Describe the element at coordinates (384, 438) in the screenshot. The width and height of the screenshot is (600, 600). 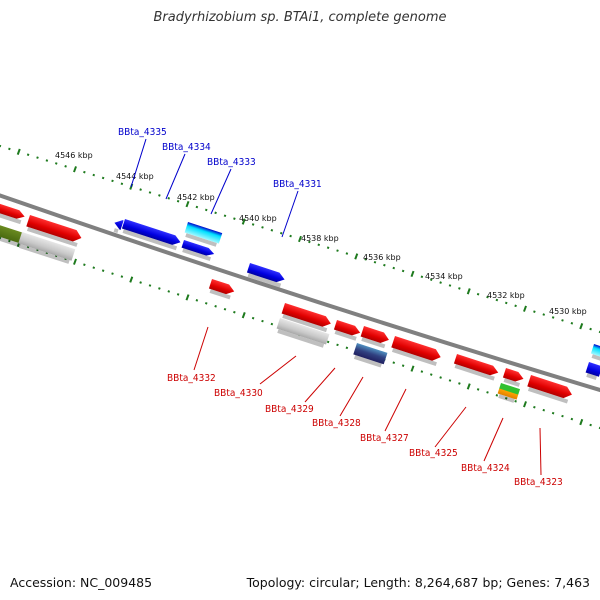
I see `gene-label-lower: BBta_4327` at that location.